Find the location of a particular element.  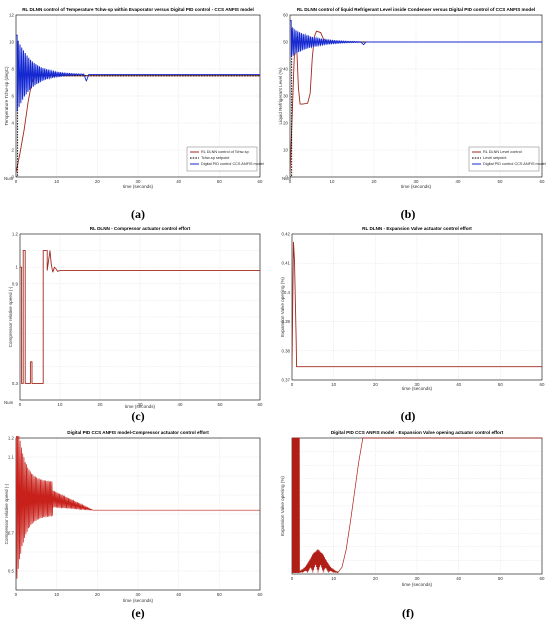

caption-f: (f) is located at coordinates (408, 613).